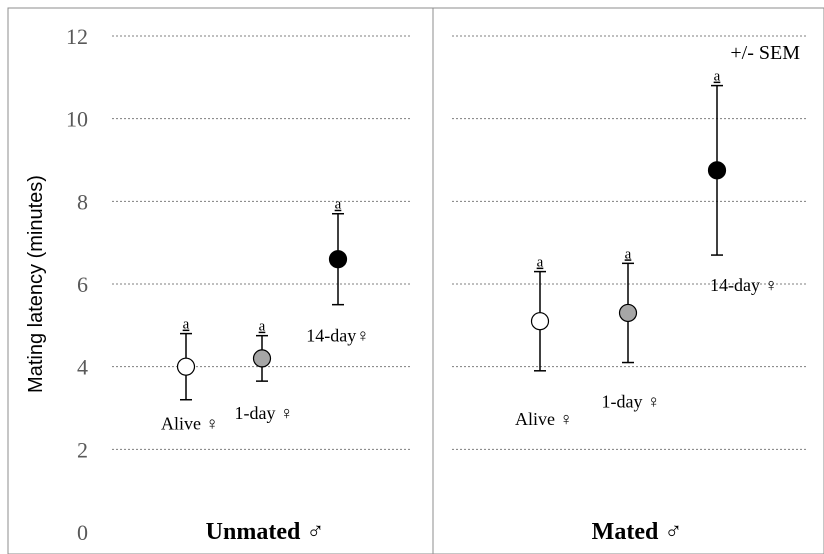 This screenshot has width=824, height=554. I want to click on y-tick-label: 10, so click(77, 119).